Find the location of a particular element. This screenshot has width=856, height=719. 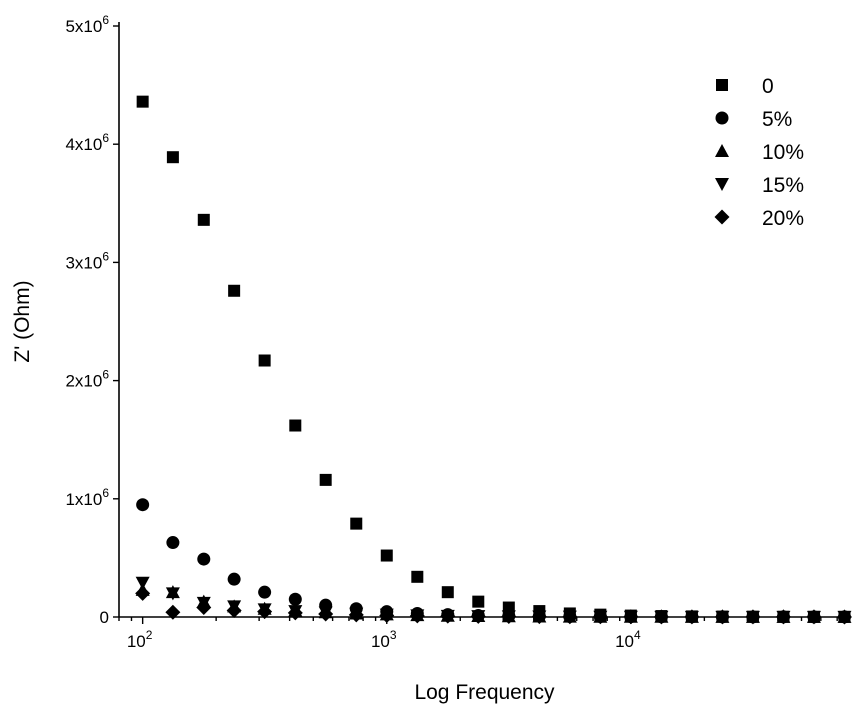

y-tick-label: 0 is located at coordinates (104, 617).